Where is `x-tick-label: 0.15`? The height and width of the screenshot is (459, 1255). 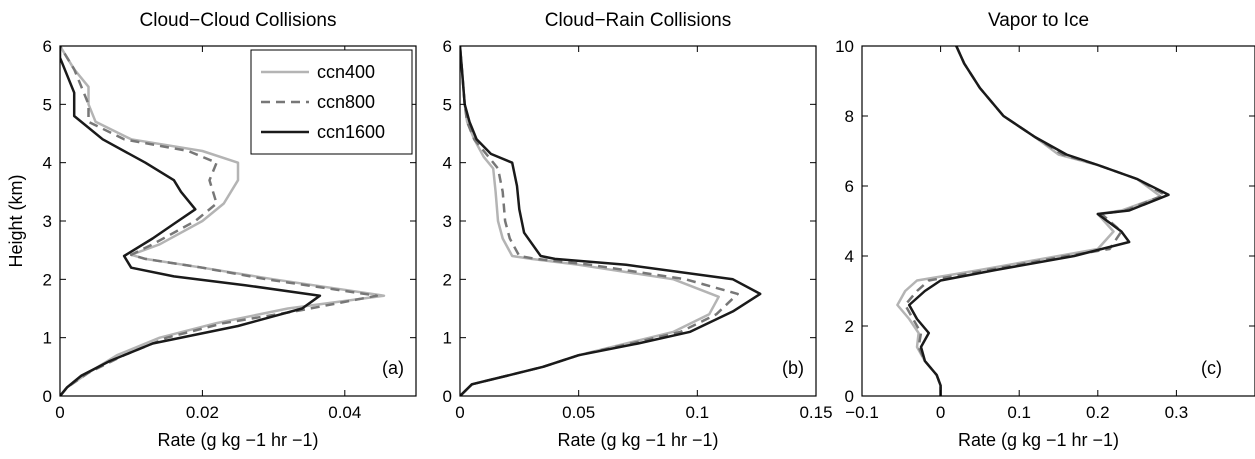
x-tick-label: 0.15 is located at coordinates (815, 412).